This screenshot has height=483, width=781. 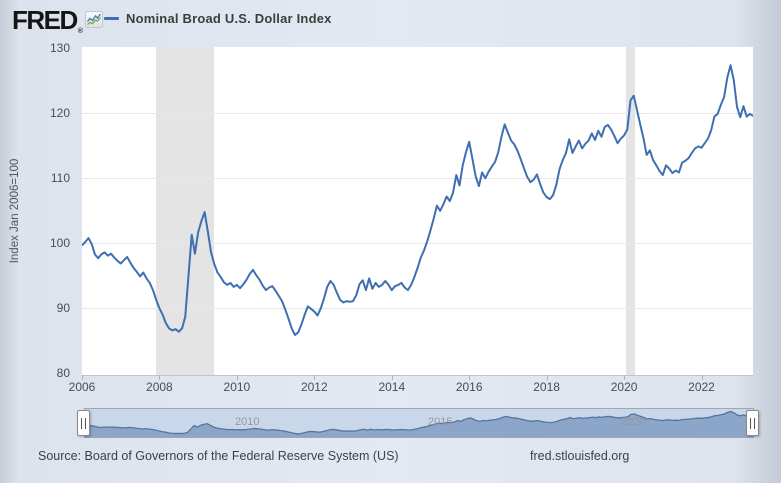 I want to click on x-tick-label: 2018, so click(x=546, y=387).